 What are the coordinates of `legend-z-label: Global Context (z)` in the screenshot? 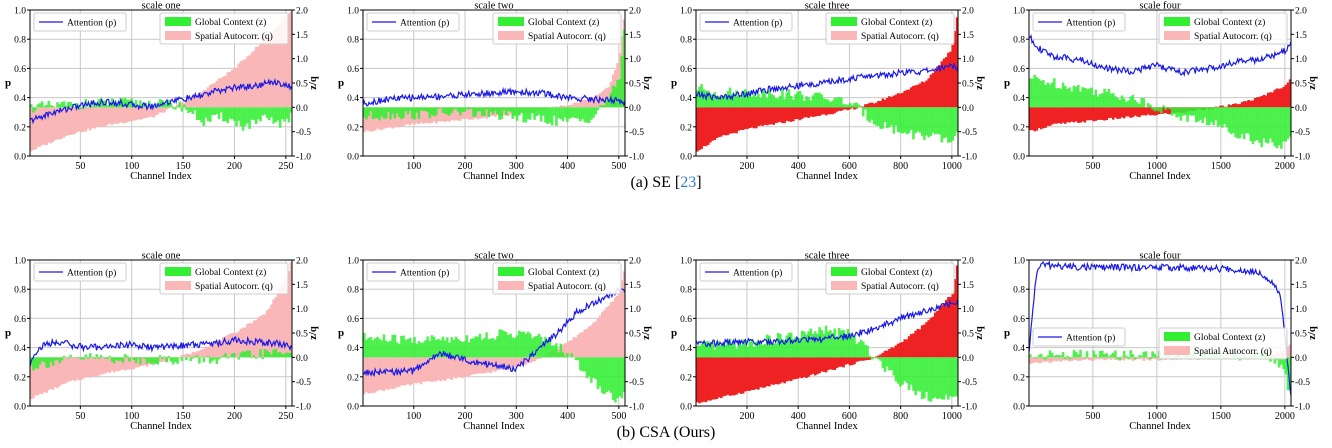 It's located at (896, 272).